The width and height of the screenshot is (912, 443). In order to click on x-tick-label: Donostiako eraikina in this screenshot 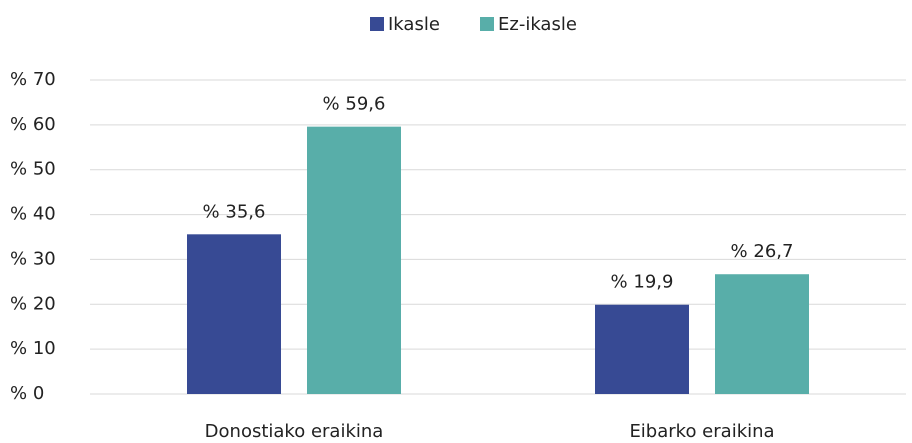, I will do `click(294, 430)`.